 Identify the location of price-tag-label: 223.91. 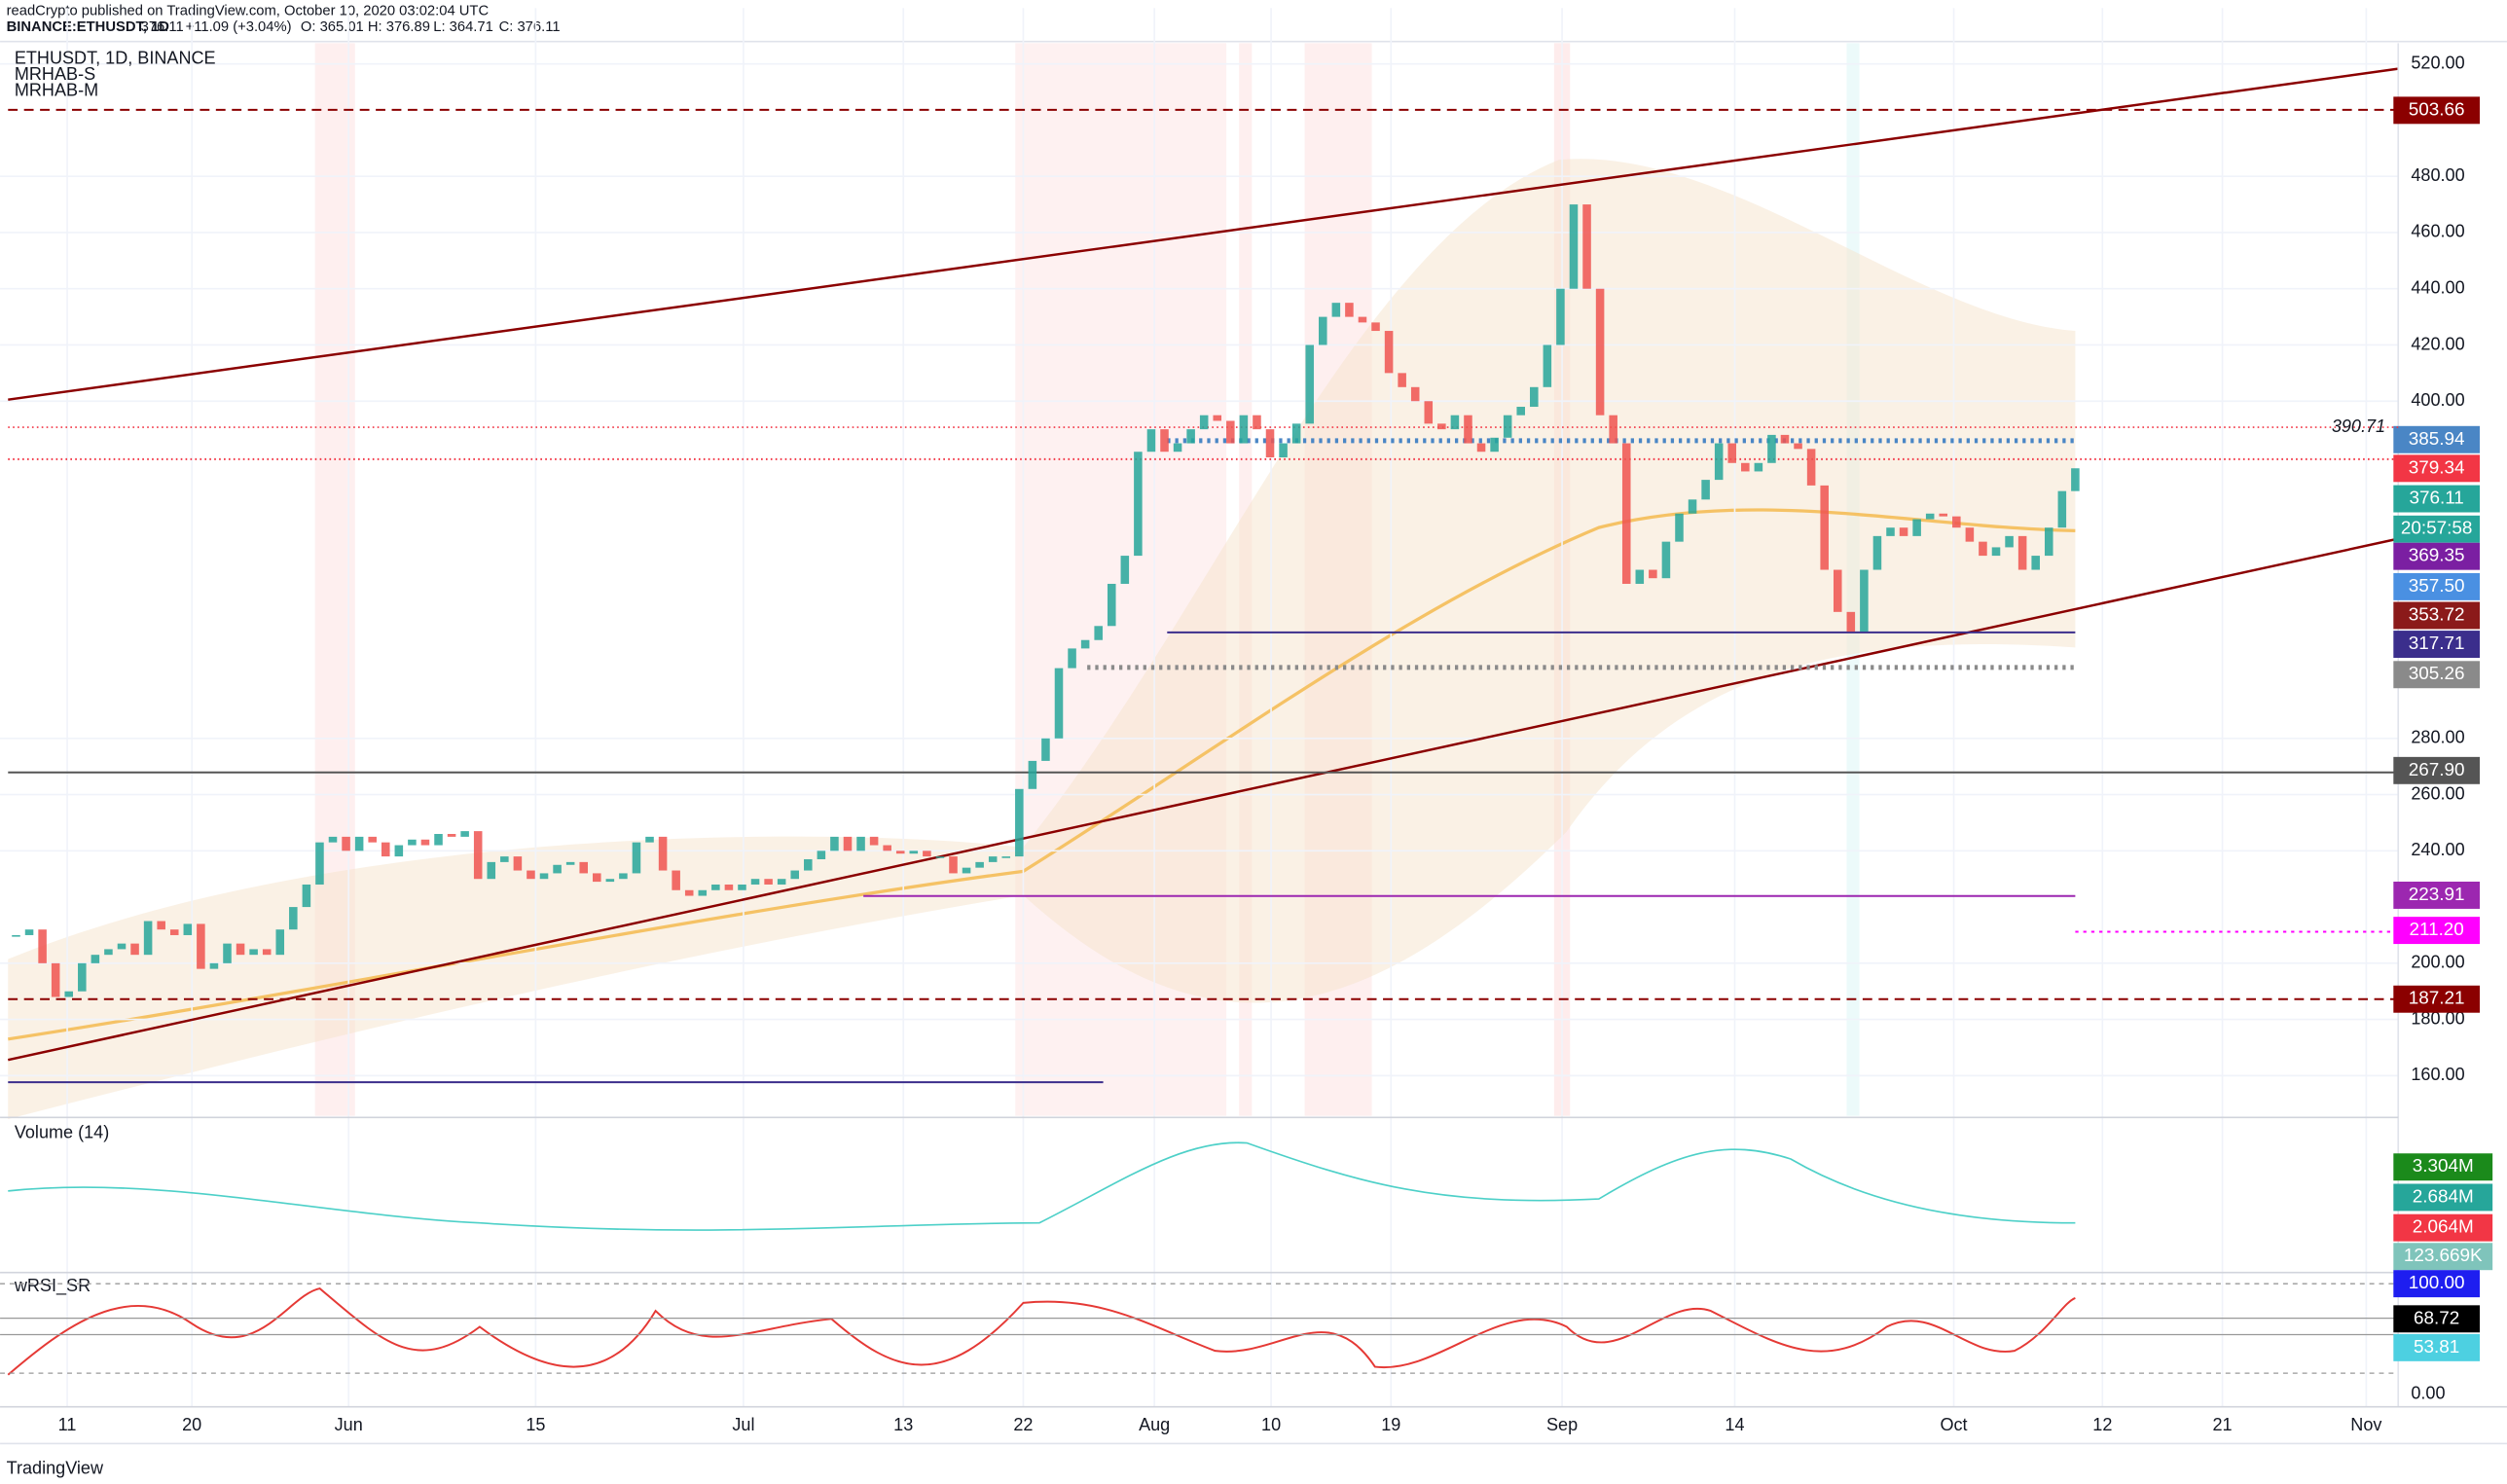
(2437, 895).